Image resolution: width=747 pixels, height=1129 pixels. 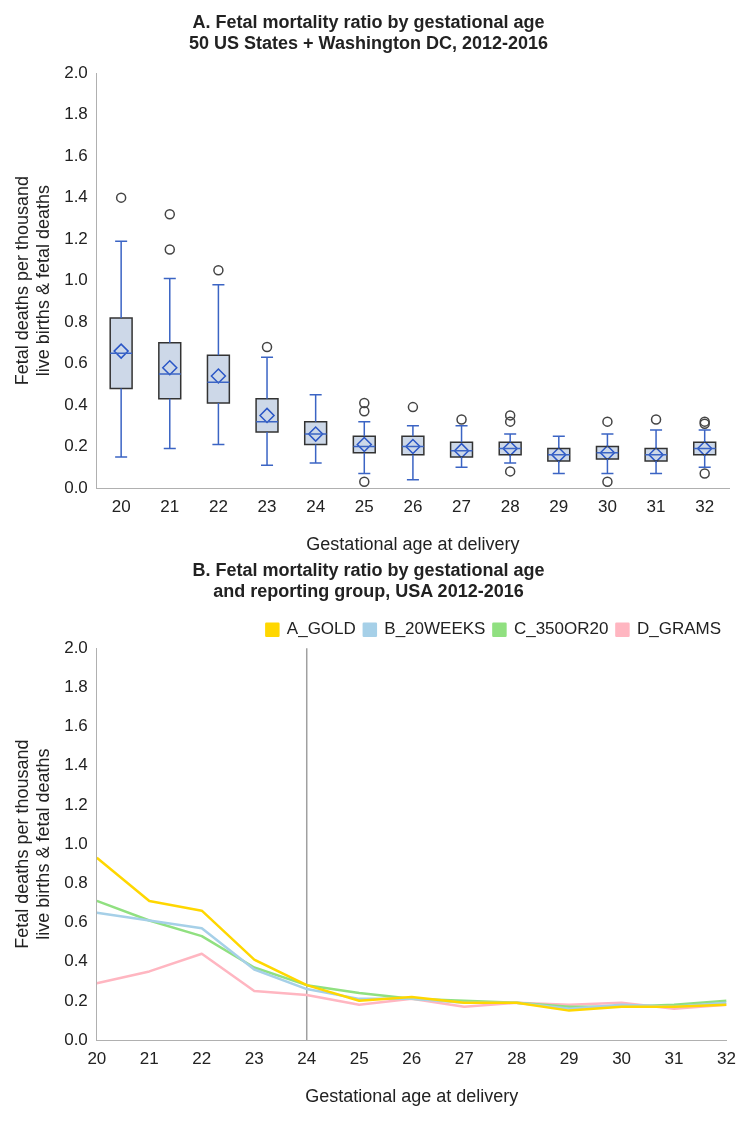 What do you see at coordinates (321, 629) in the screenshot?
I see `legend-label: A_GOLD` at bounding box center [321, 629].